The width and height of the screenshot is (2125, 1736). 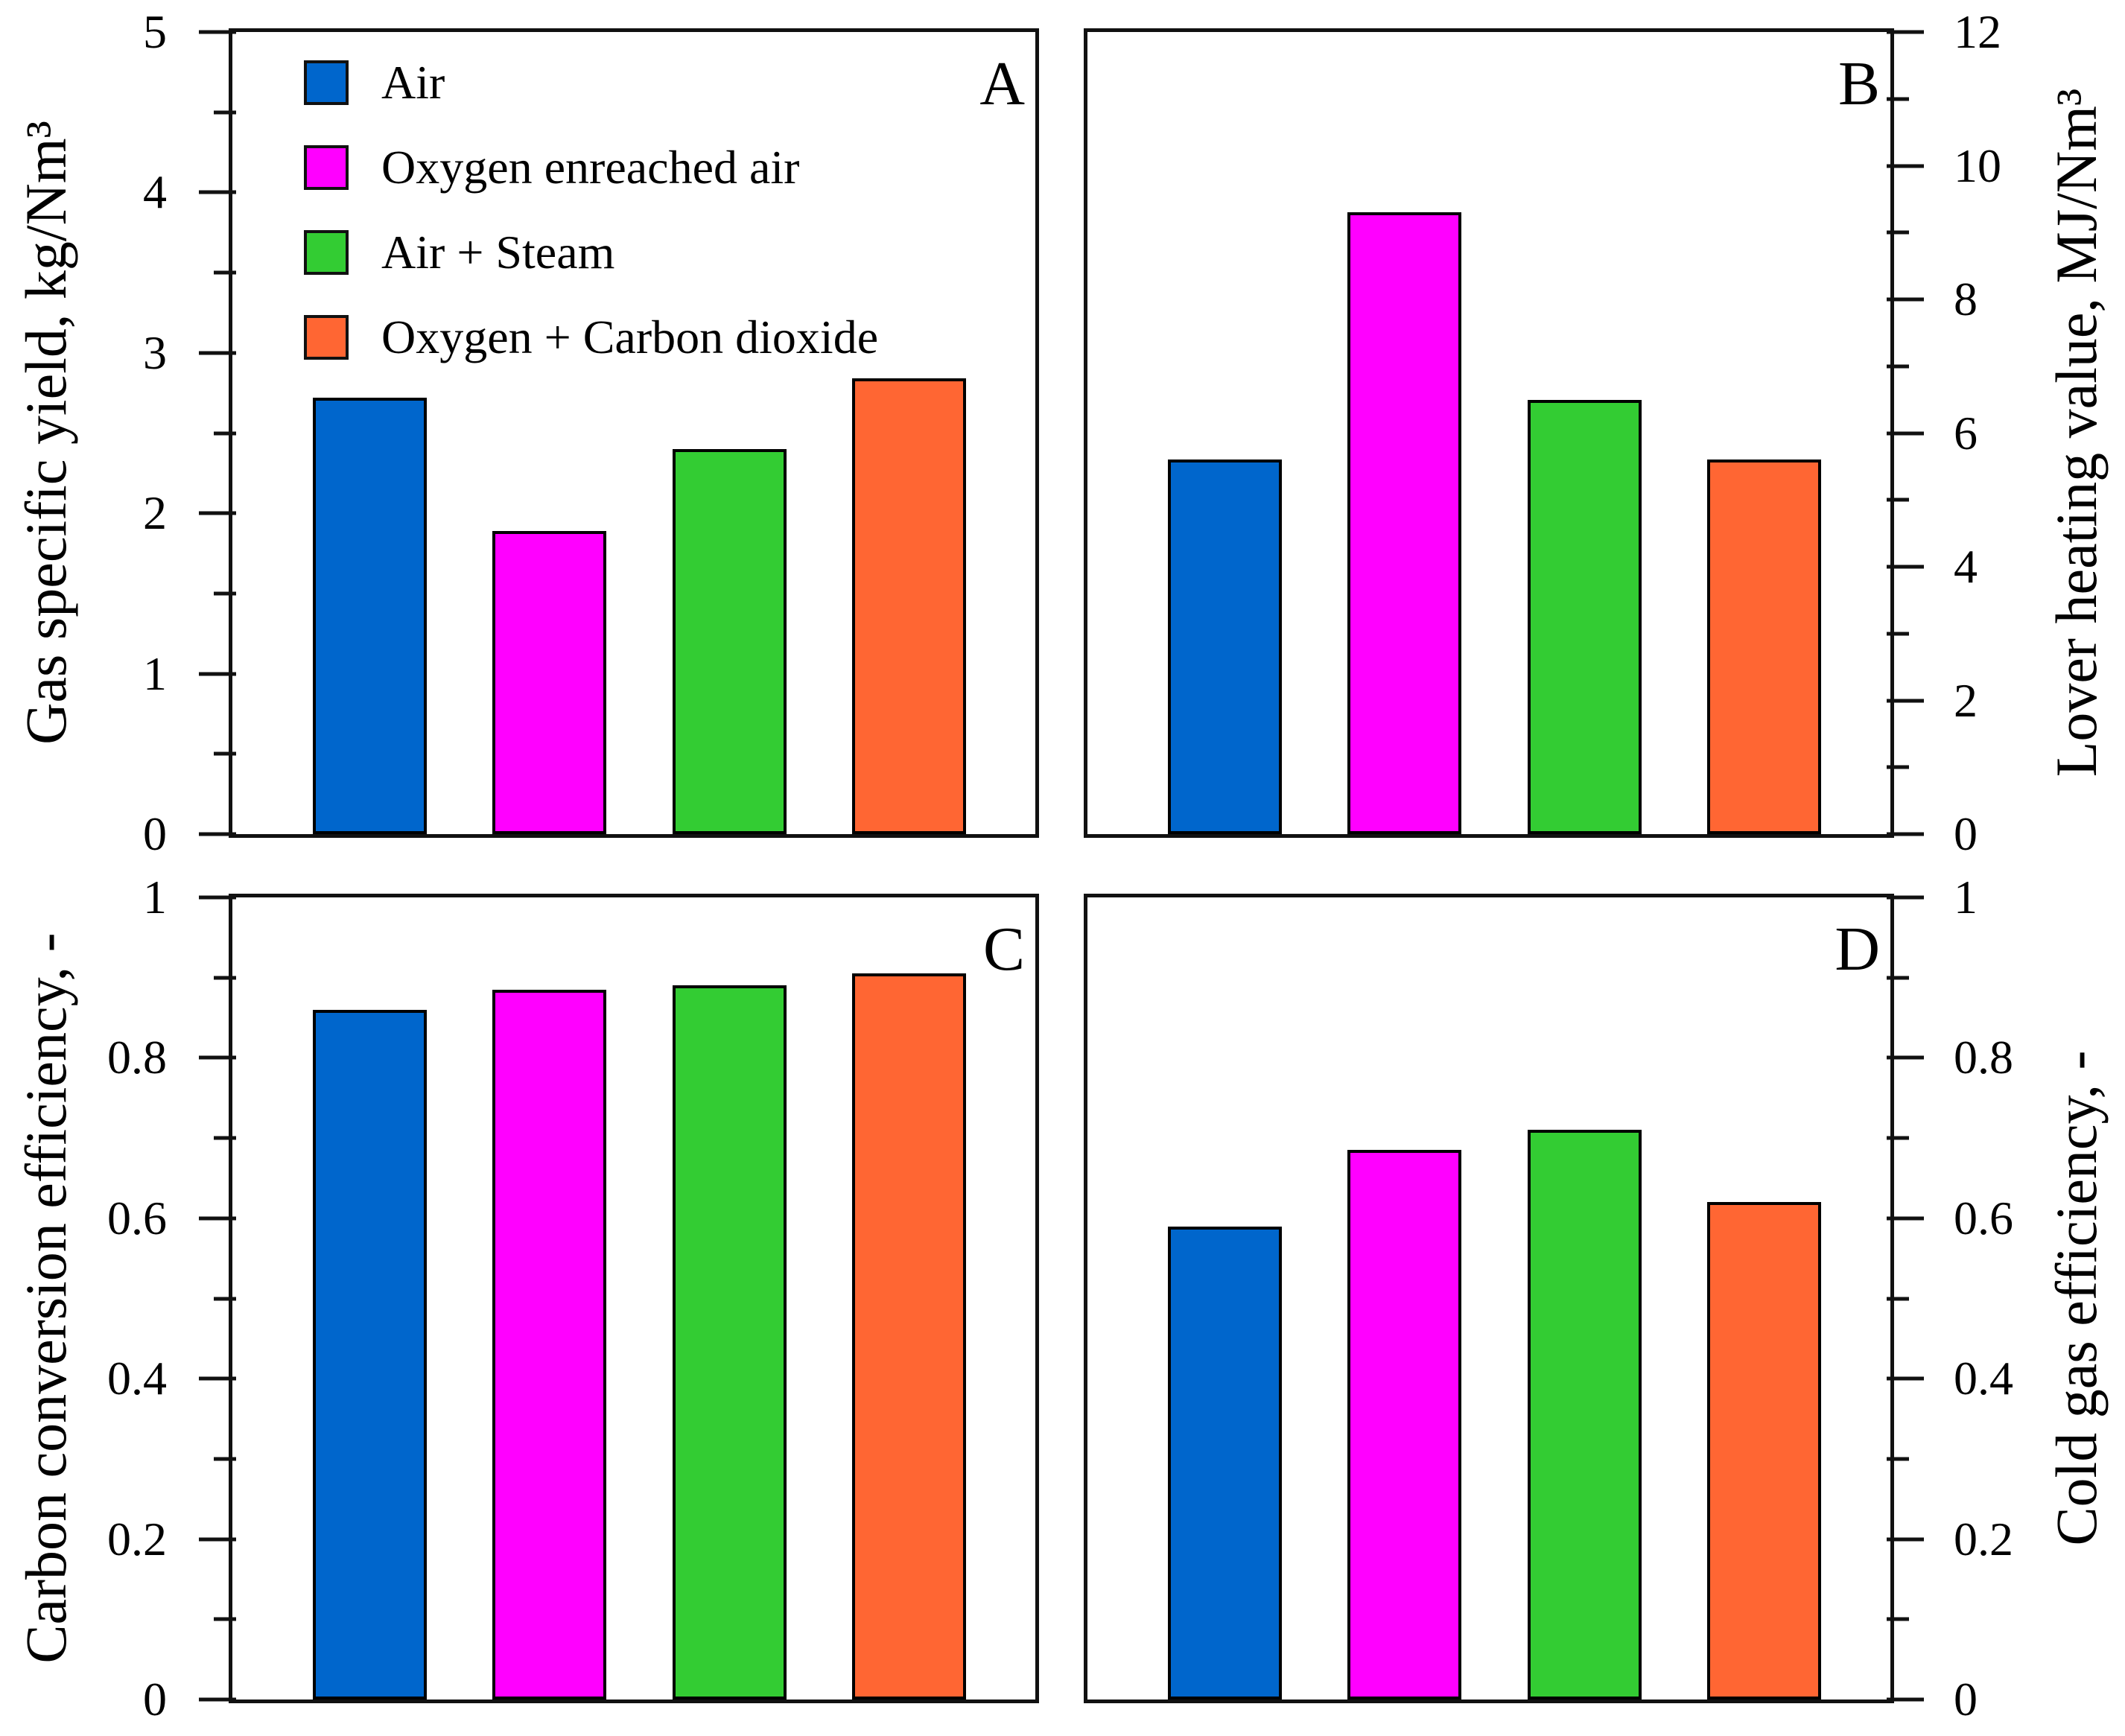 What do you see at coordinates (1002, 83) in the screenshot?
I see `panel-letter-a: A` at bounding box center [1002, 83].